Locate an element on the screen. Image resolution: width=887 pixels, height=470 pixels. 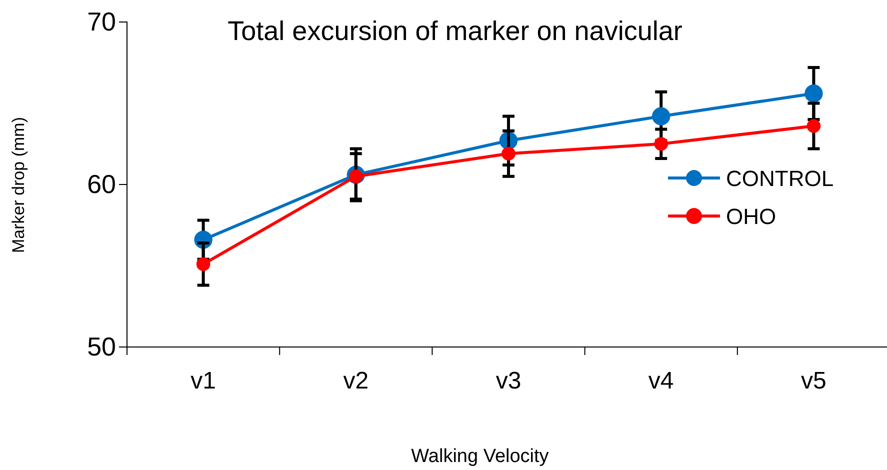
legend-label: OHO is located at coordinates (751, 216).